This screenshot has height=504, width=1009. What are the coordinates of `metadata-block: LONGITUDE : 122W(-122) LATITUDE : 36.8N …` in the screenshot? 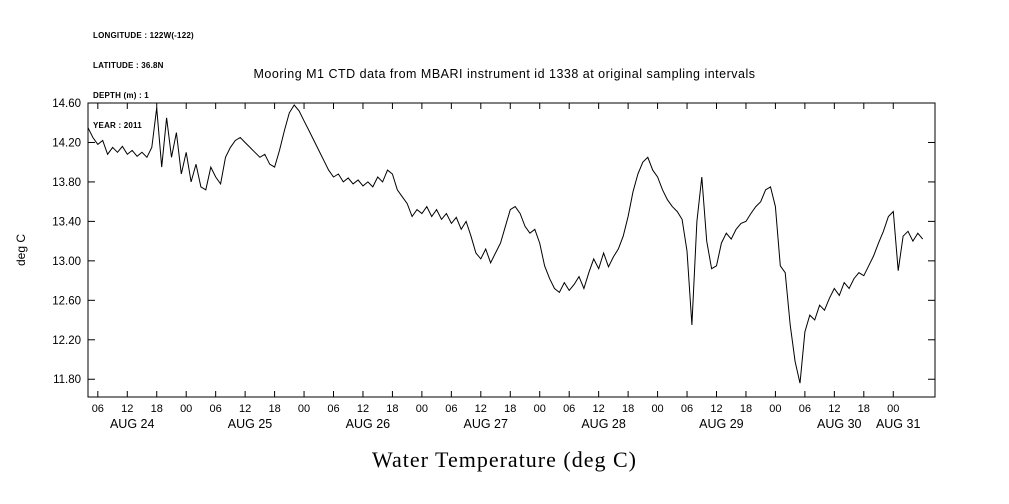 It's located at (143, 76).